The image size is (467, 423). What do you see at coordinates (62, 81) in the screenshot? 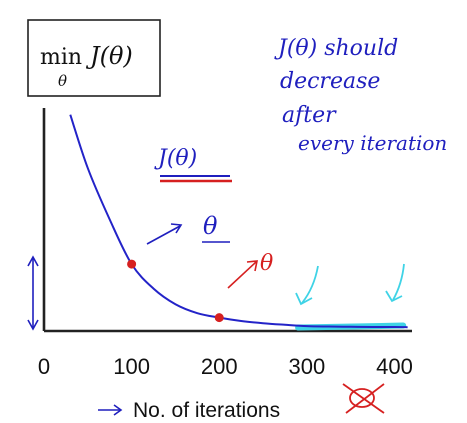
I see `title-subscript: θ` at bounding box center [62, 81].